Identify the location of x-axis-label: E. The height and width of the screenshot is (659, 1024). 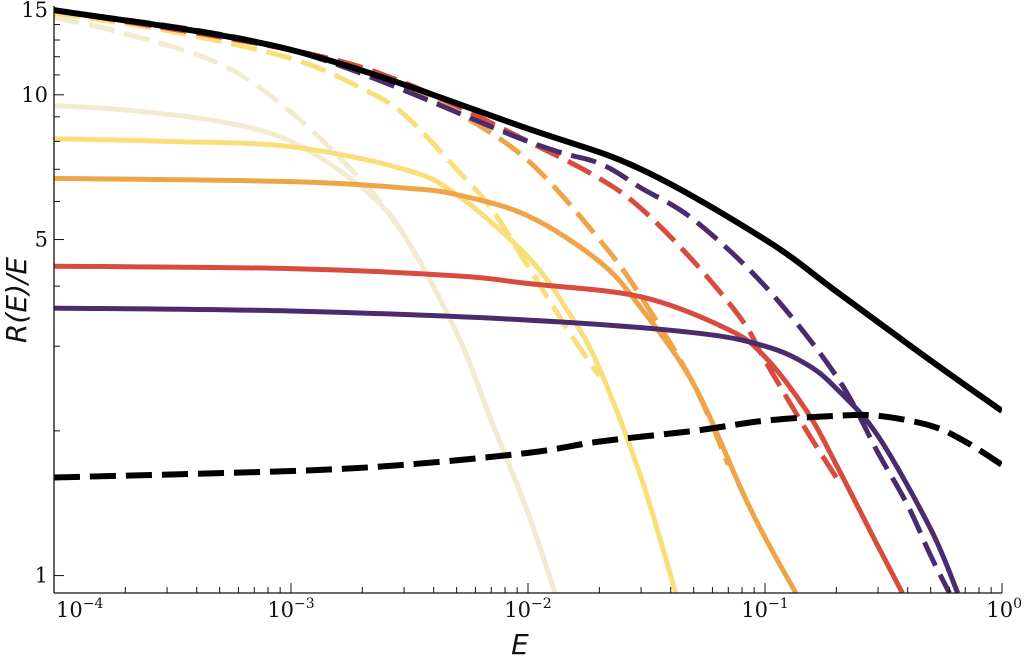
(520, 643).